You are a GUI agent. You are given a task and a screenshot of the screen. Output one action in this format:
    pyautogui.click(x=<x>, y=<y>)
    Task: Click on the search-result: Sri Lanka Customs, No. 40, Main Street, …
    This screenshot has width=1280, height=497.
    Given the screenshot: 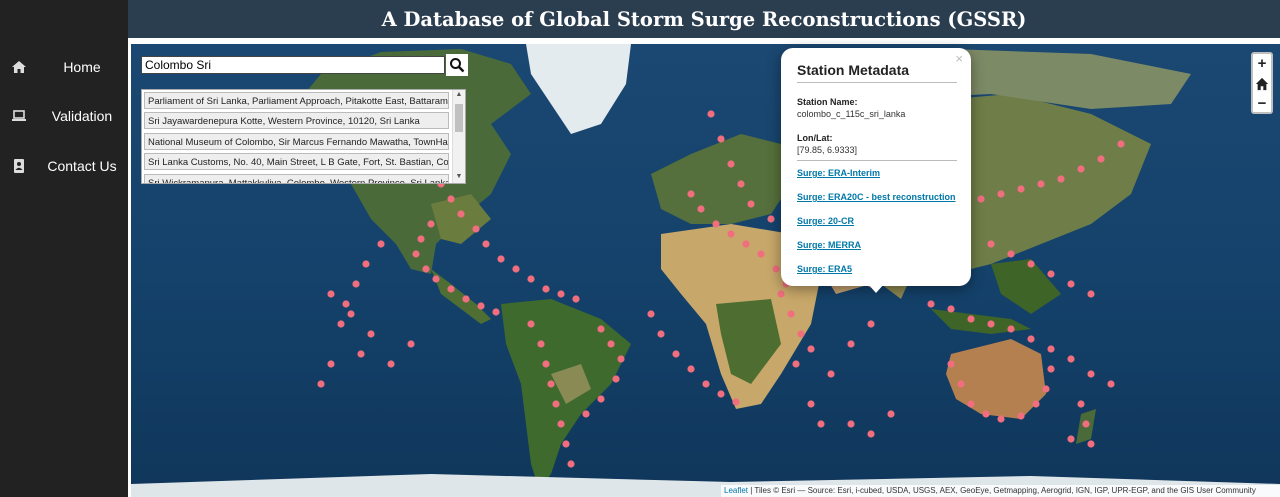 What is the action you would take?
    pyautogui.click(x=296, y=161)
    